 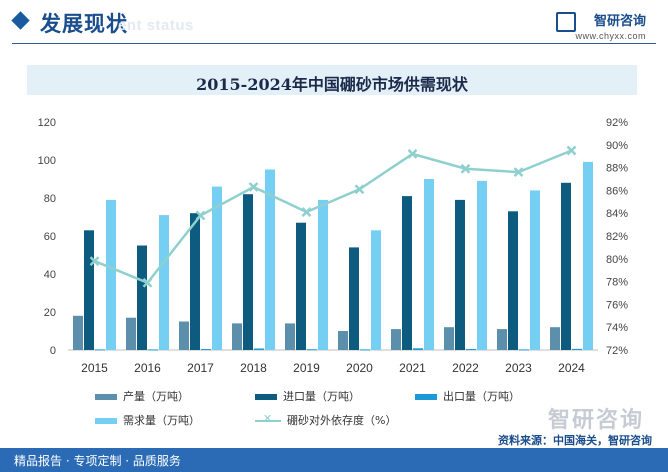 What do you see at coordinates (571, 368) in the screenshot?
I see `x-tick-label: 2024` at bounding box center [571, 368].